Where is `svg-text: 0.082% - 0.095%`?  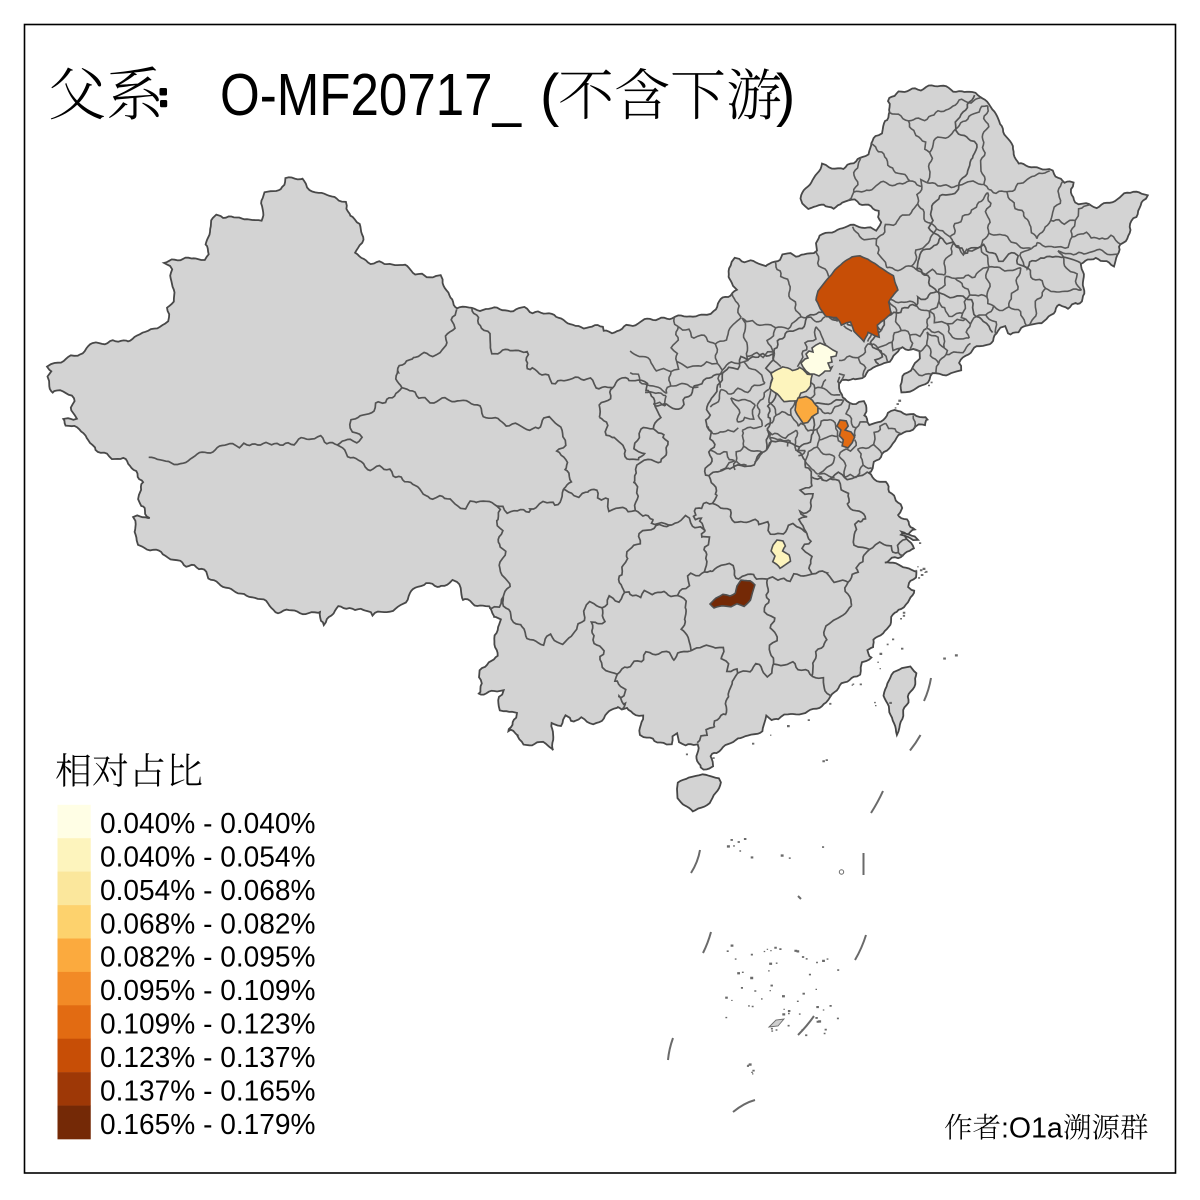 svg-text: 0.082% - 0.095% is located at coordinates (208, 958).